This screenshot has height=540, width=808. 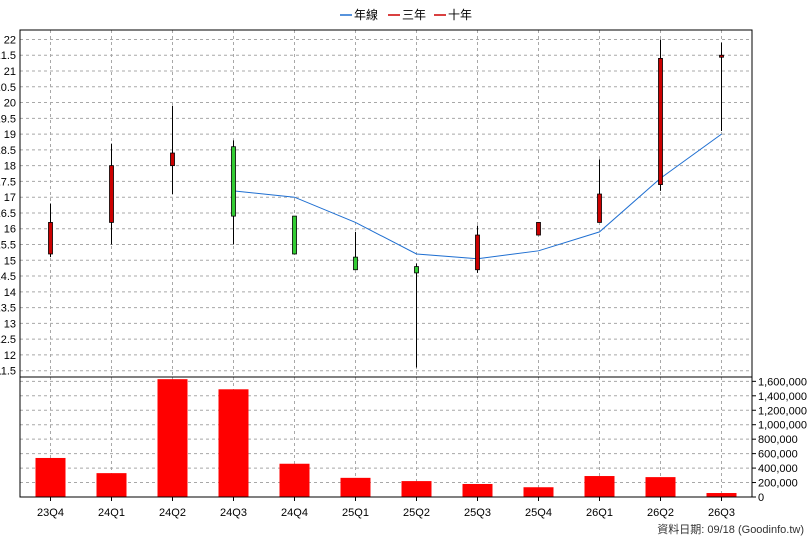 What do you see at coordinates (8, 277) in the screenshot?
I see `price-y-tick-label: 14.5` at bounding box center [8, 277].